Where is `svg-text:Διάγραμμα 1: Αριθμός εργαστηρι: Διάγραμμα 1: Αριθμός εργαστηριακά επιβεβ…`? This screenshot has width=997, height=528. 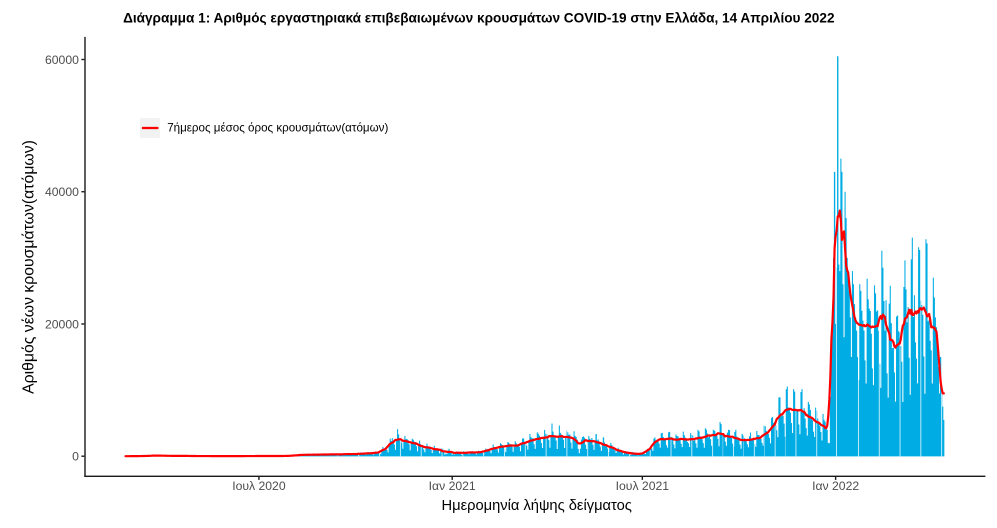 svg-text:Διάγραμμα 1: Αριθμός εργαστηρι: Διάγραμμα 1: Αριθμός εργαστηριακά επιβεβ… is located at coordinates (479, 18).